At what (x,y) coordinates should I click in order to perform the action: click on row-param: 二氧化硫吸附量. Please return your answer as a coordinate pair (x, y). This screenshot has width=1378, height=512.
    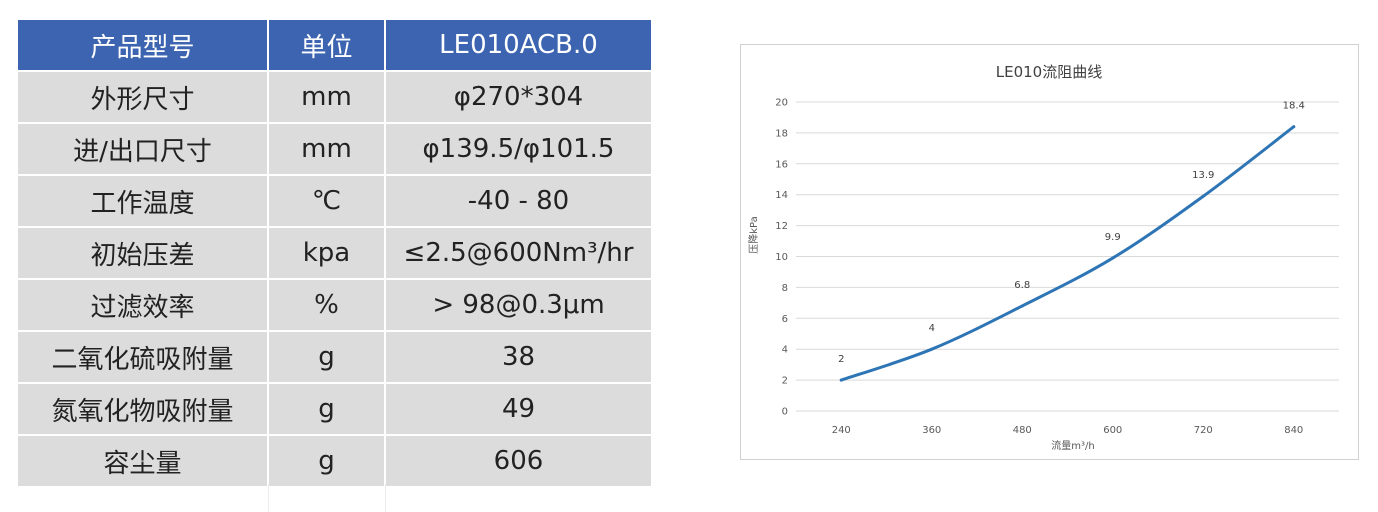
    Looking at the image, I should click on (143, 357).